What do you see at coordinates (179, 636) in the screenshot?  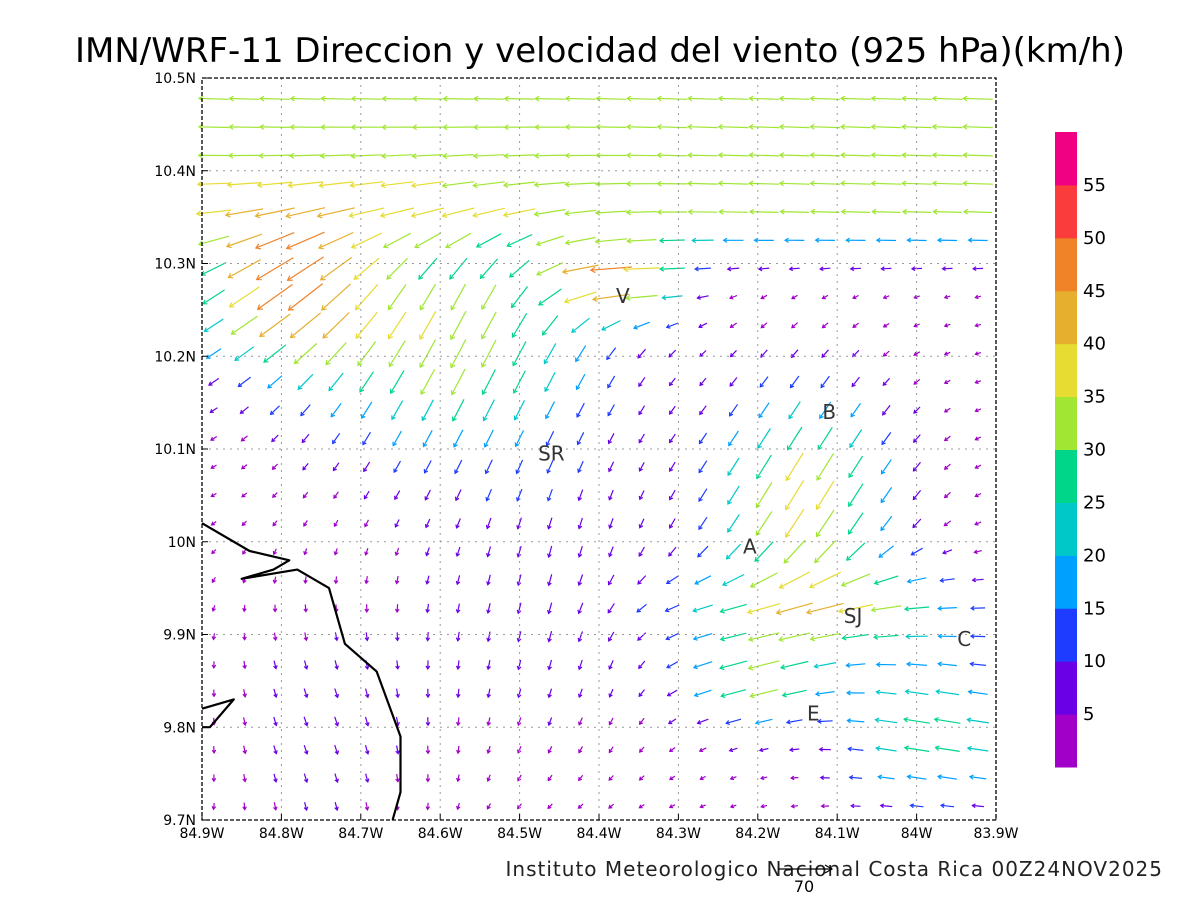 I see `y-tick-label: 9.9N` at bounding box center [179, 636].